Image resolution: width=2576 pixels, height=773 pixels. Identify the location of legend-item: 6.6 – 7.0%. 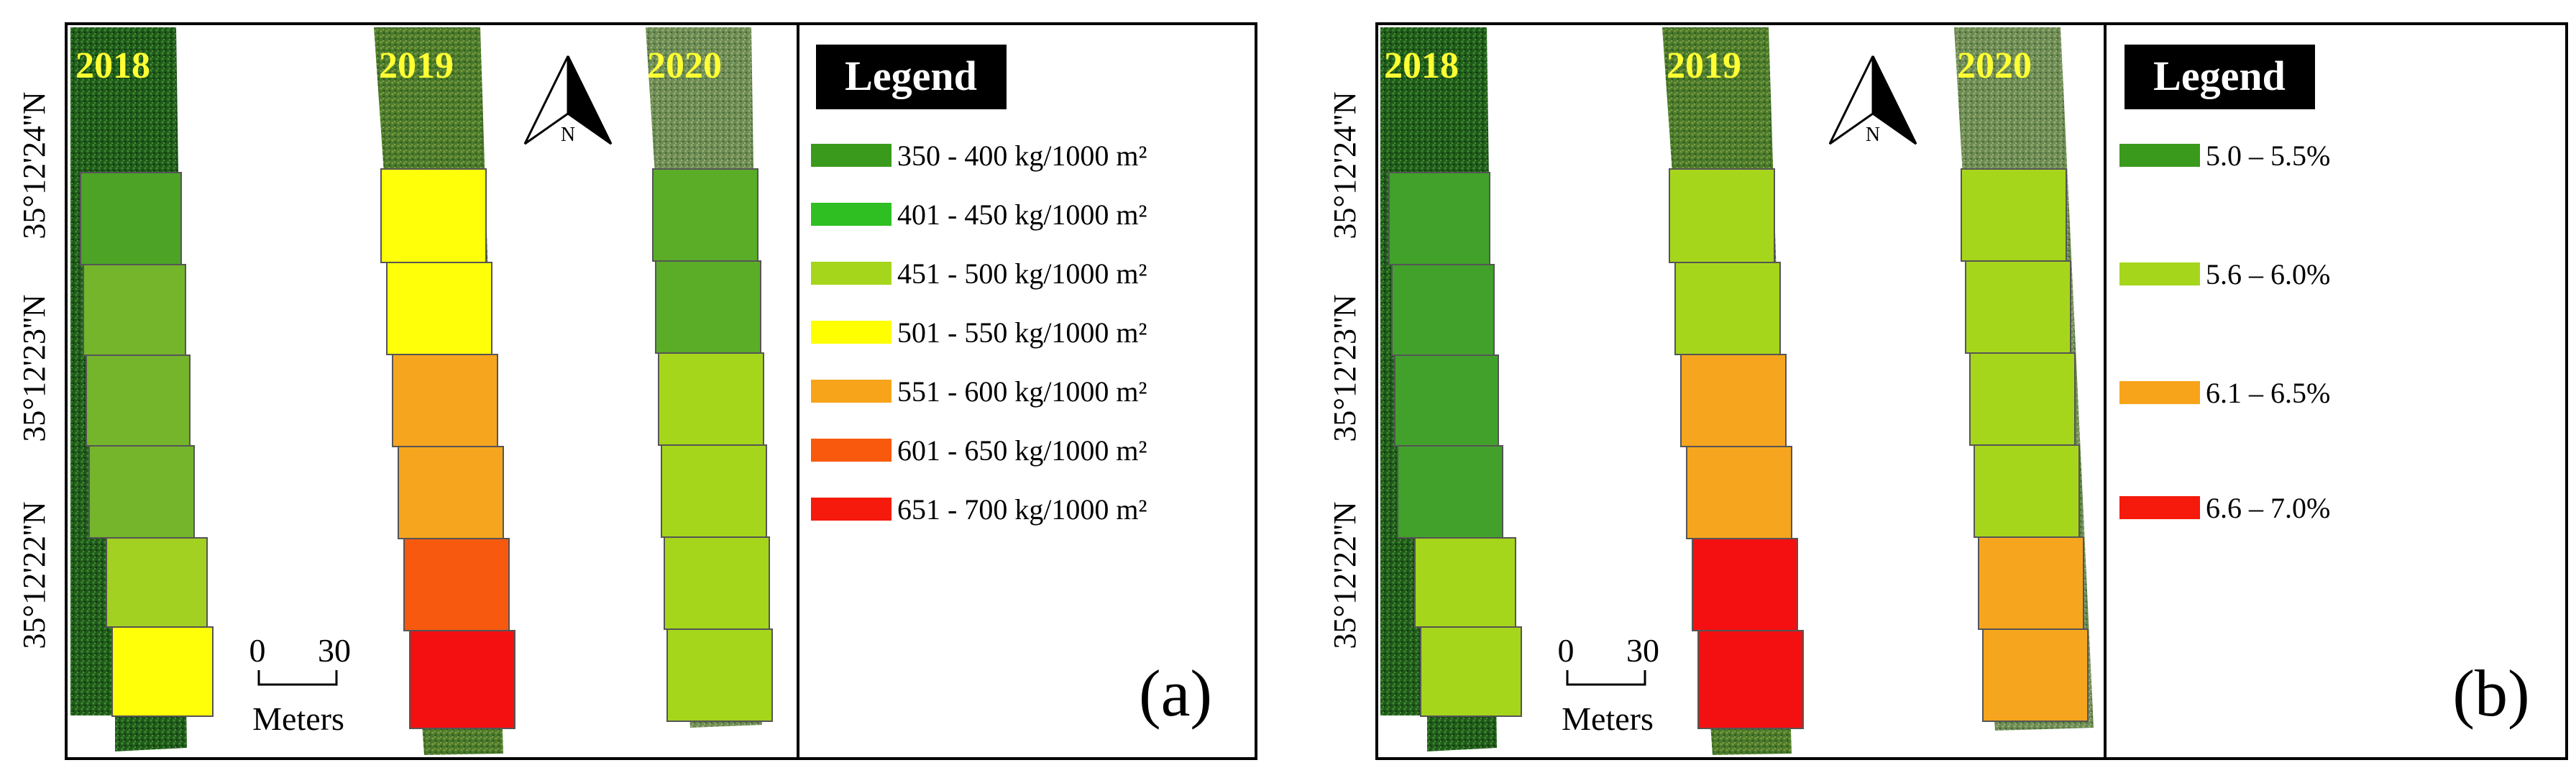
(2224, 508).